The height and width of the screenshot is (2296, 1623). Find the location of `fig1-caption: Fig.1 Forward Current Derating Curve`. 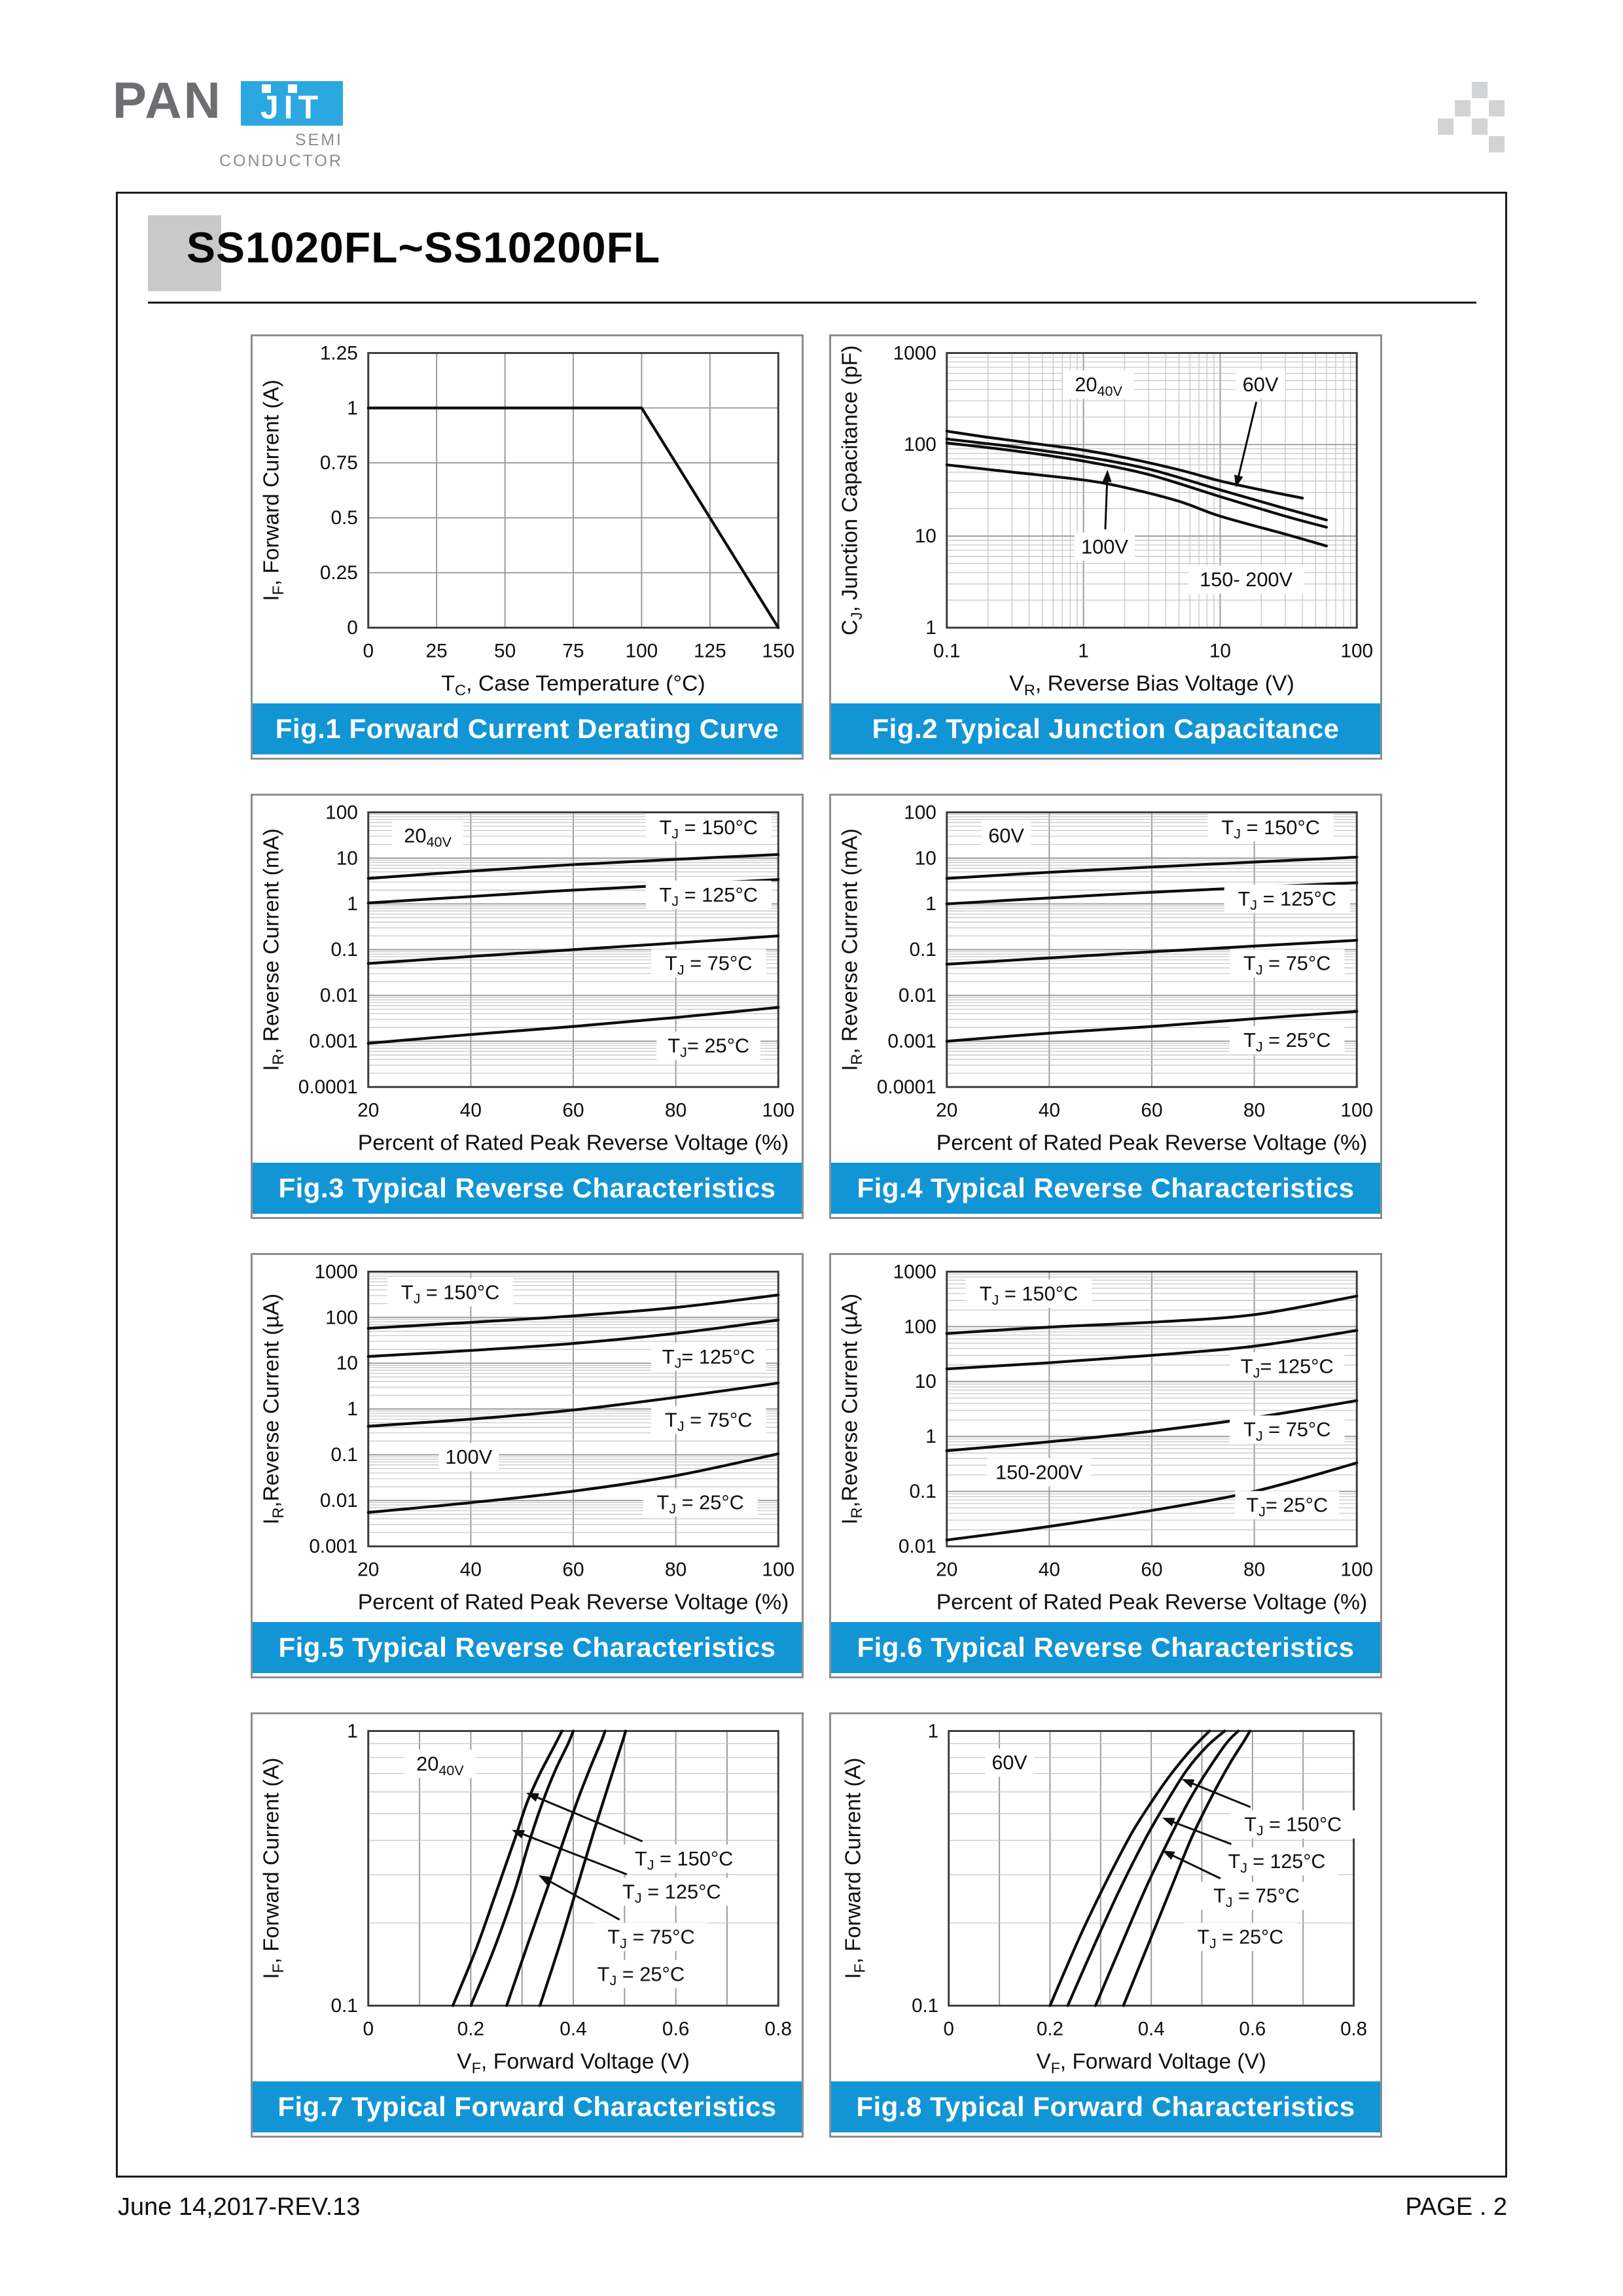

fig1-caption: Fig.1 Forward Current Derating Curve is located at coordinates (527, 728).